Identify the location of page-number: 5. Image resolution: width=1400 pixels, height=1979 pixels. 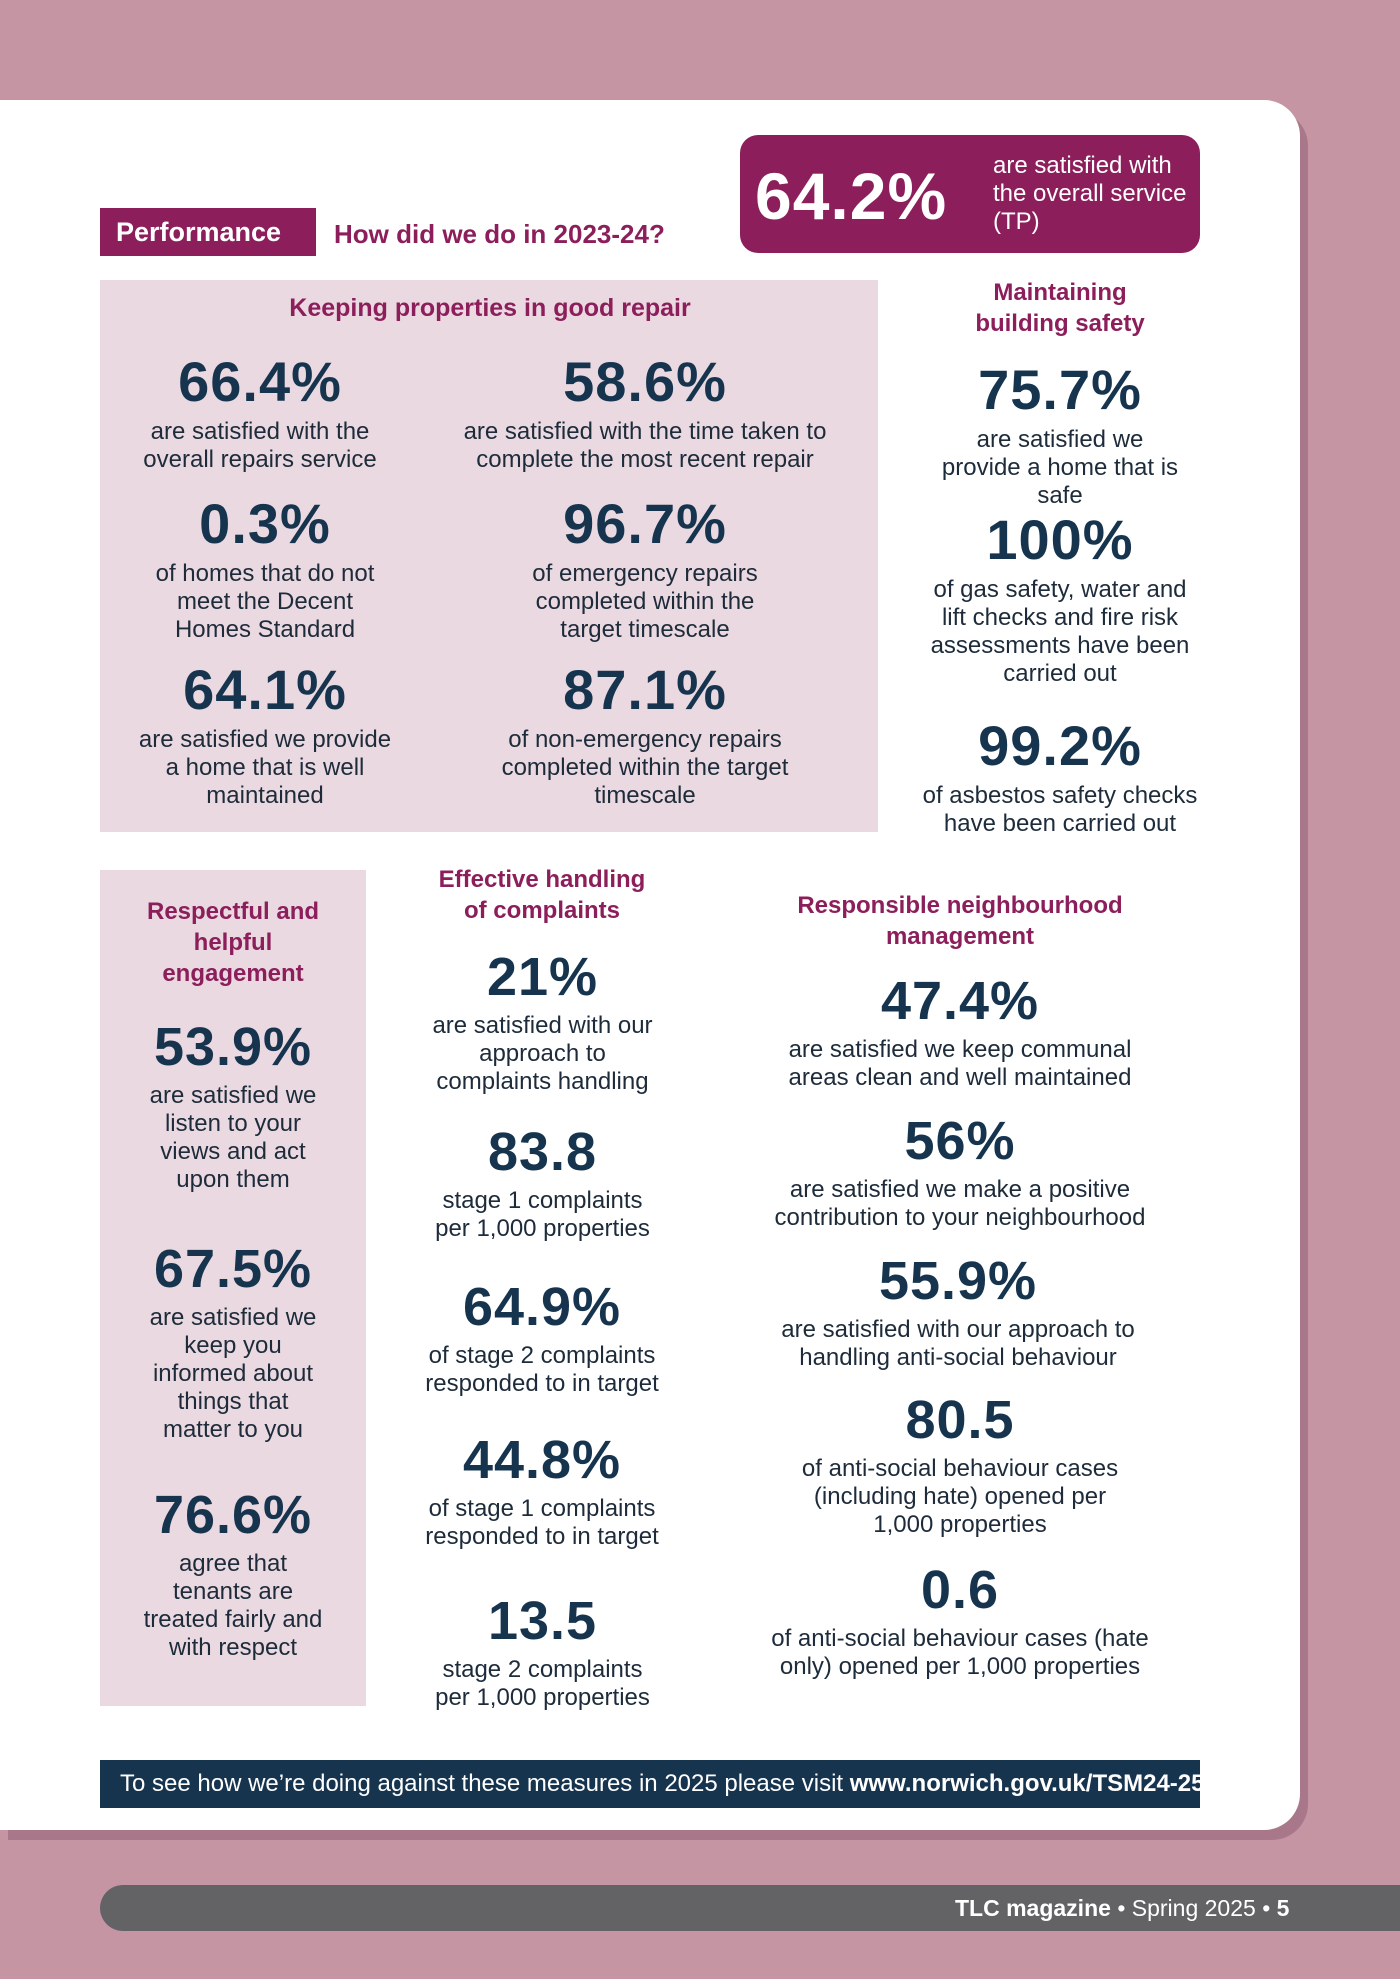
(1283, 1908).